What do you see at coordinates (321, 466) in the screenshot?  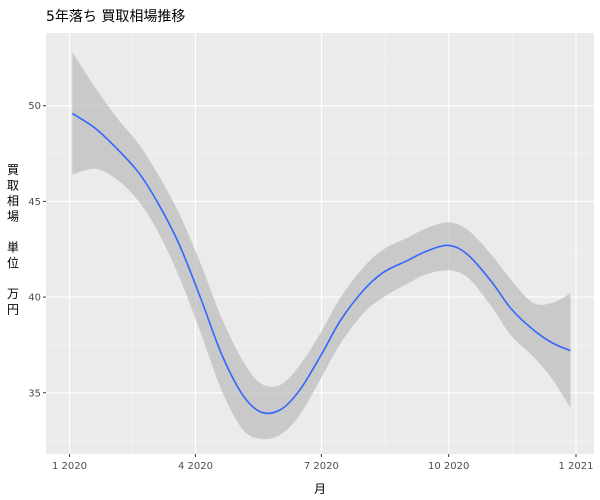 I see `x-tick-label: 7 2020` at bounding box center [321, 466].